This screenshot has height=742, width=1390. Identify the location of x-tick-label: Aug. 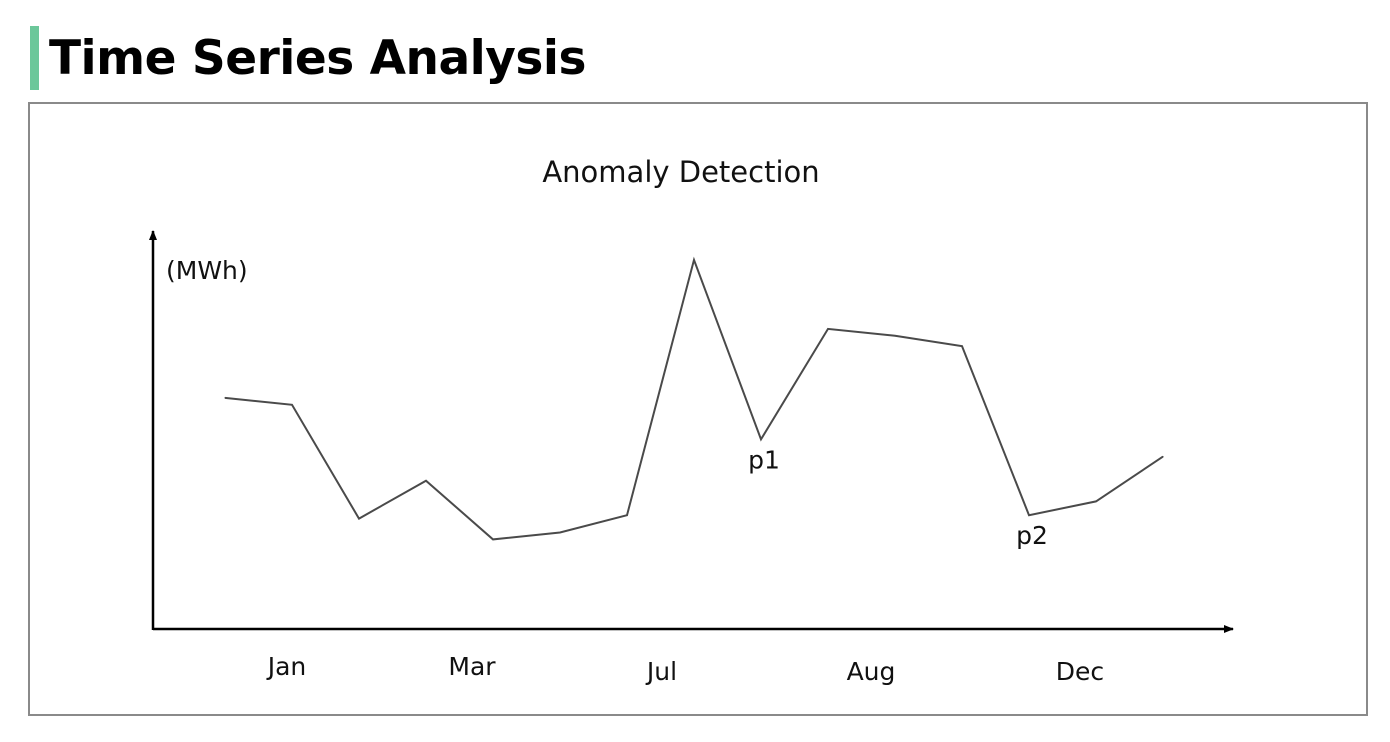
(871, 671).